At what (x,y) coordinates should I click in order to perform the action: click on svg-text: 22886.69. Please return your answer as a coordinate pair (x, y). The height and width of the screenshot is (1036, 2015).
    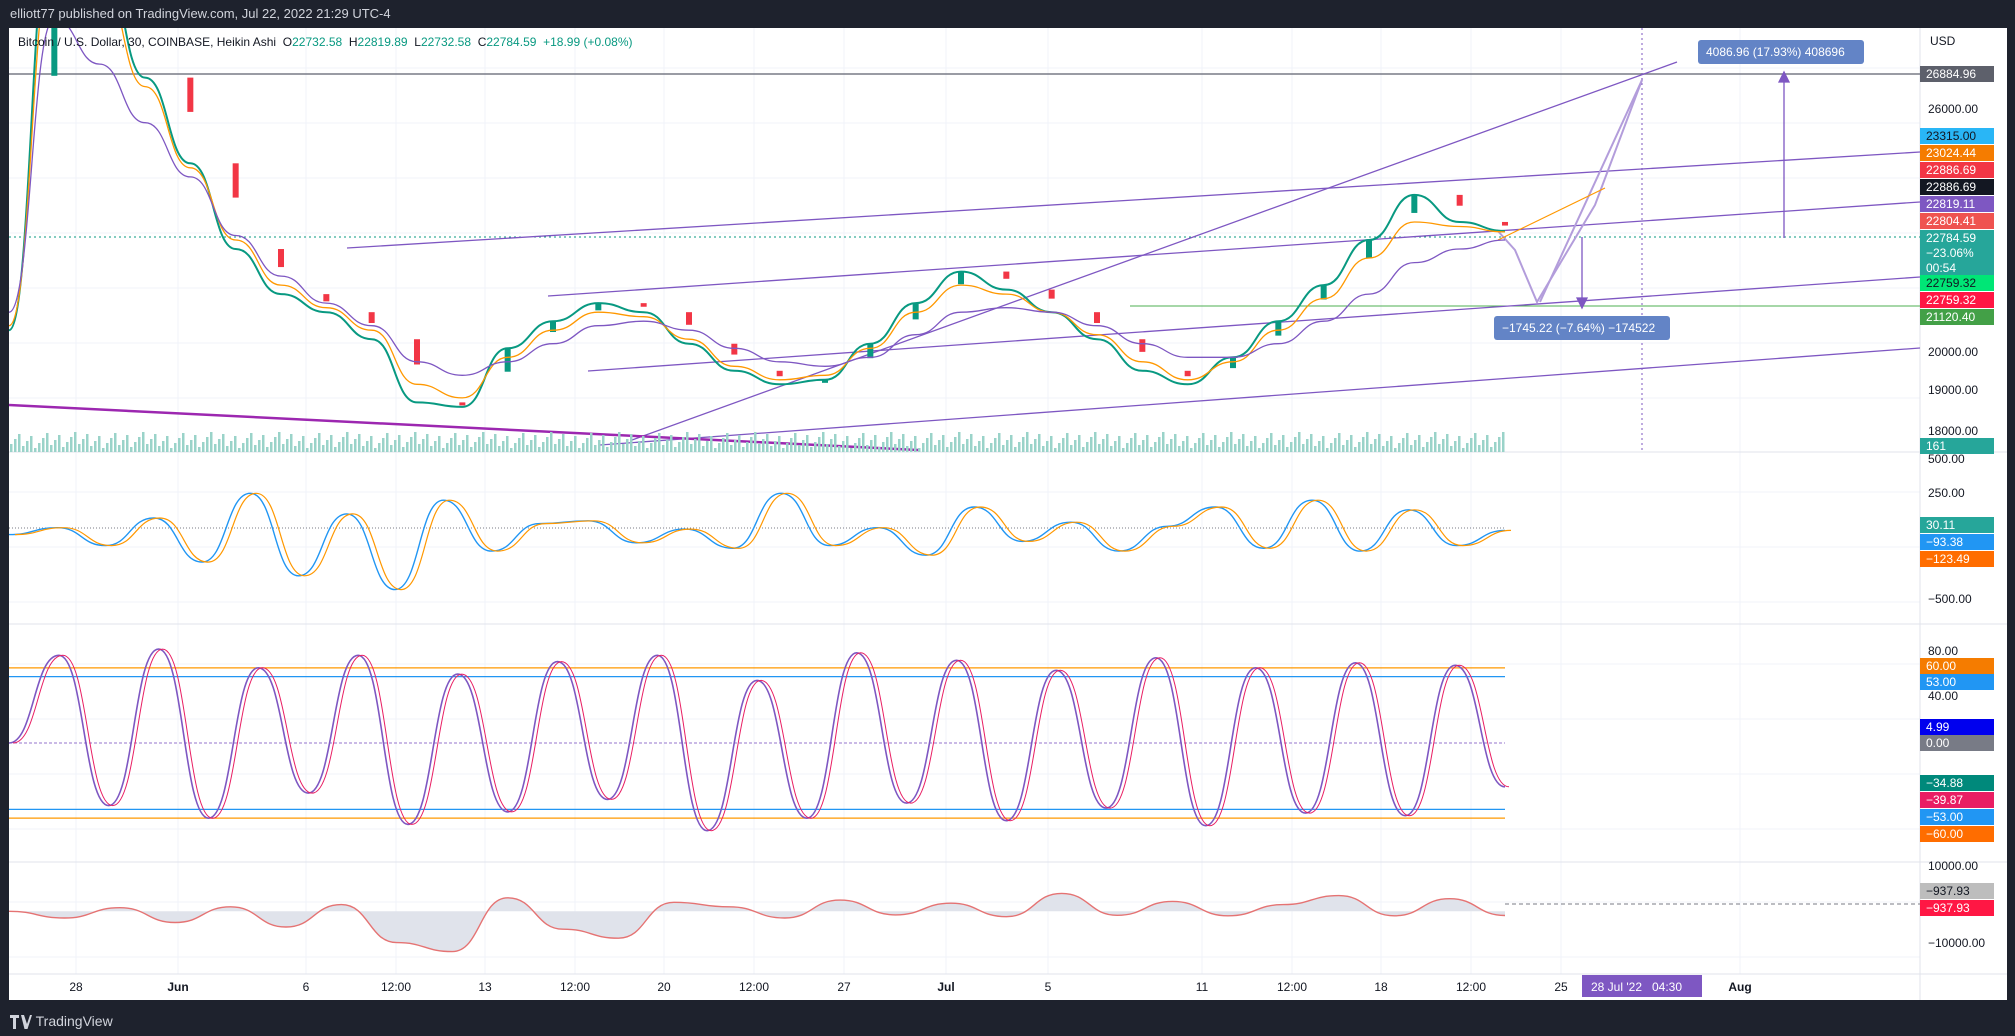
    Looking at the image, I should click on (1951, 170).